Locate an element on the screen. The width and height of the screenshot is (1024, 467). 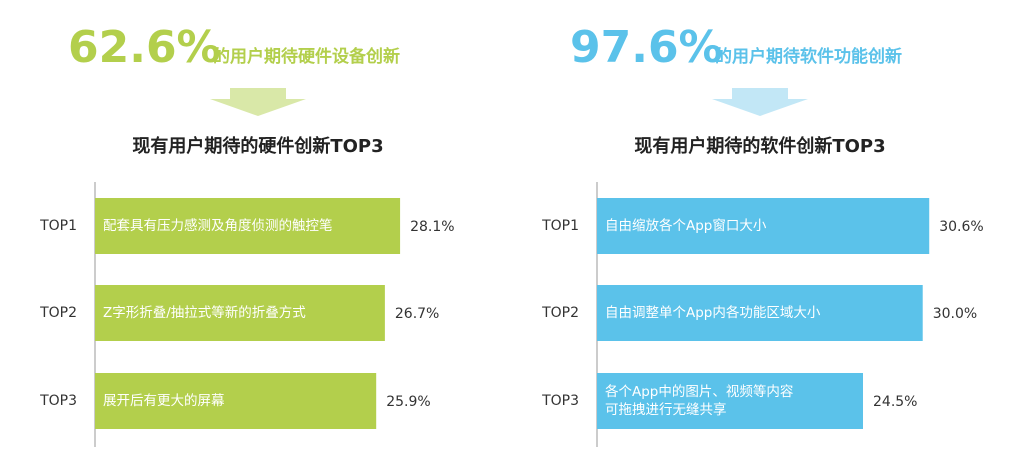
bar-label-line: Z字形折叠/抽拉式等新的折叠方式 is located at coordinates (204, 312).